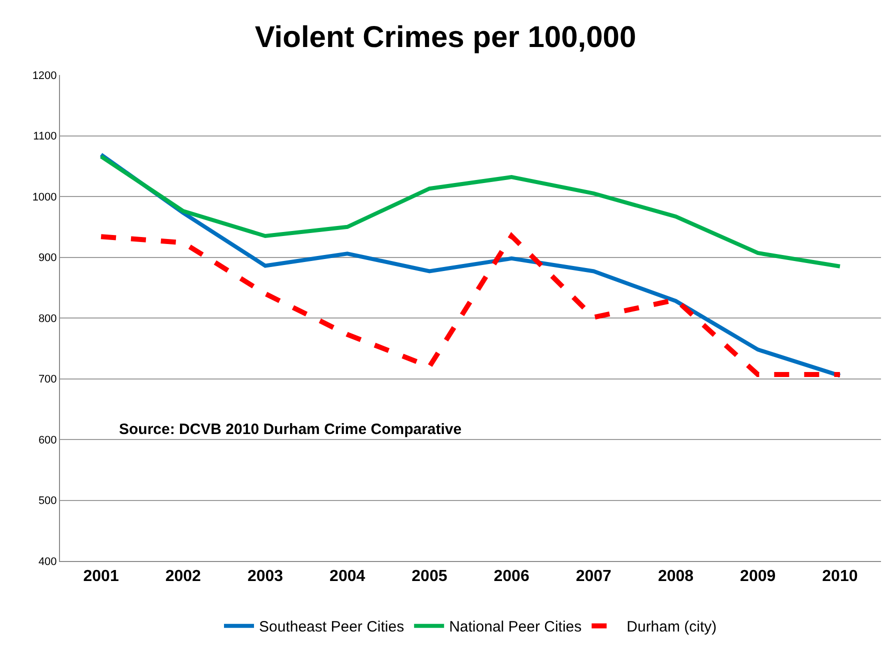  What do you see at coordinates (47, 440) in the screenshot?
I see `y-tick-label: 600` at bounding box center [47, 440].